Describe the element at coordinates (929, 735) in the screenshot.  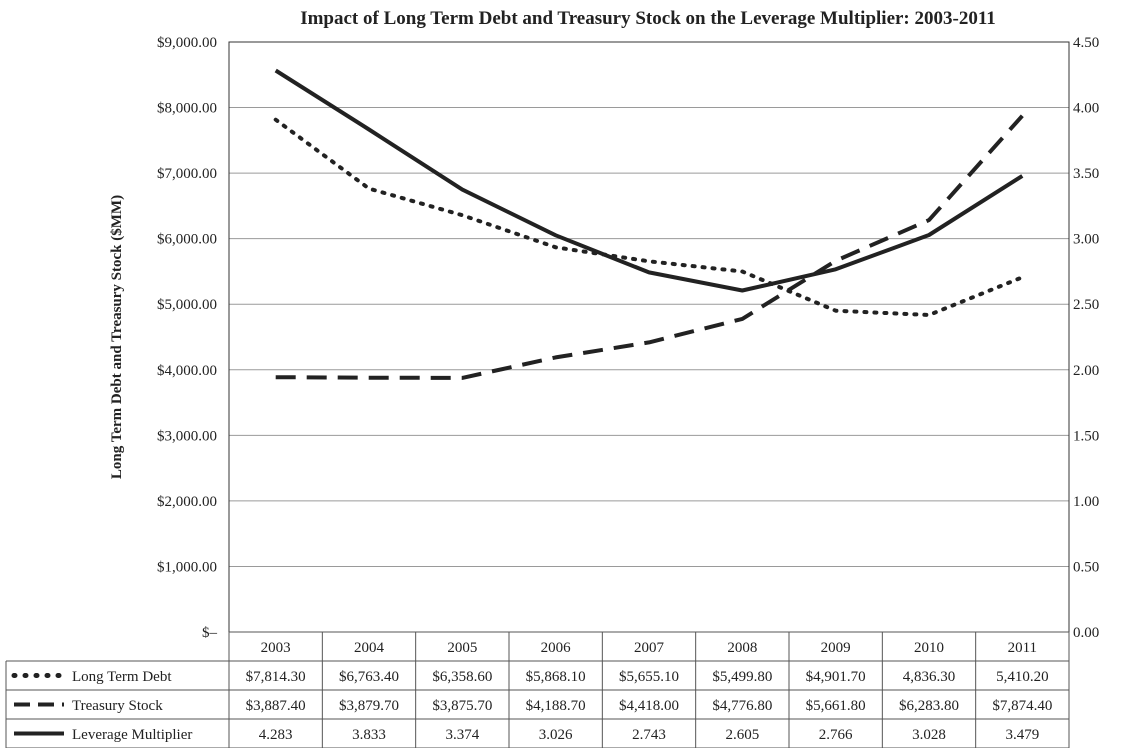
I see `data-label: 3.028` at that location.